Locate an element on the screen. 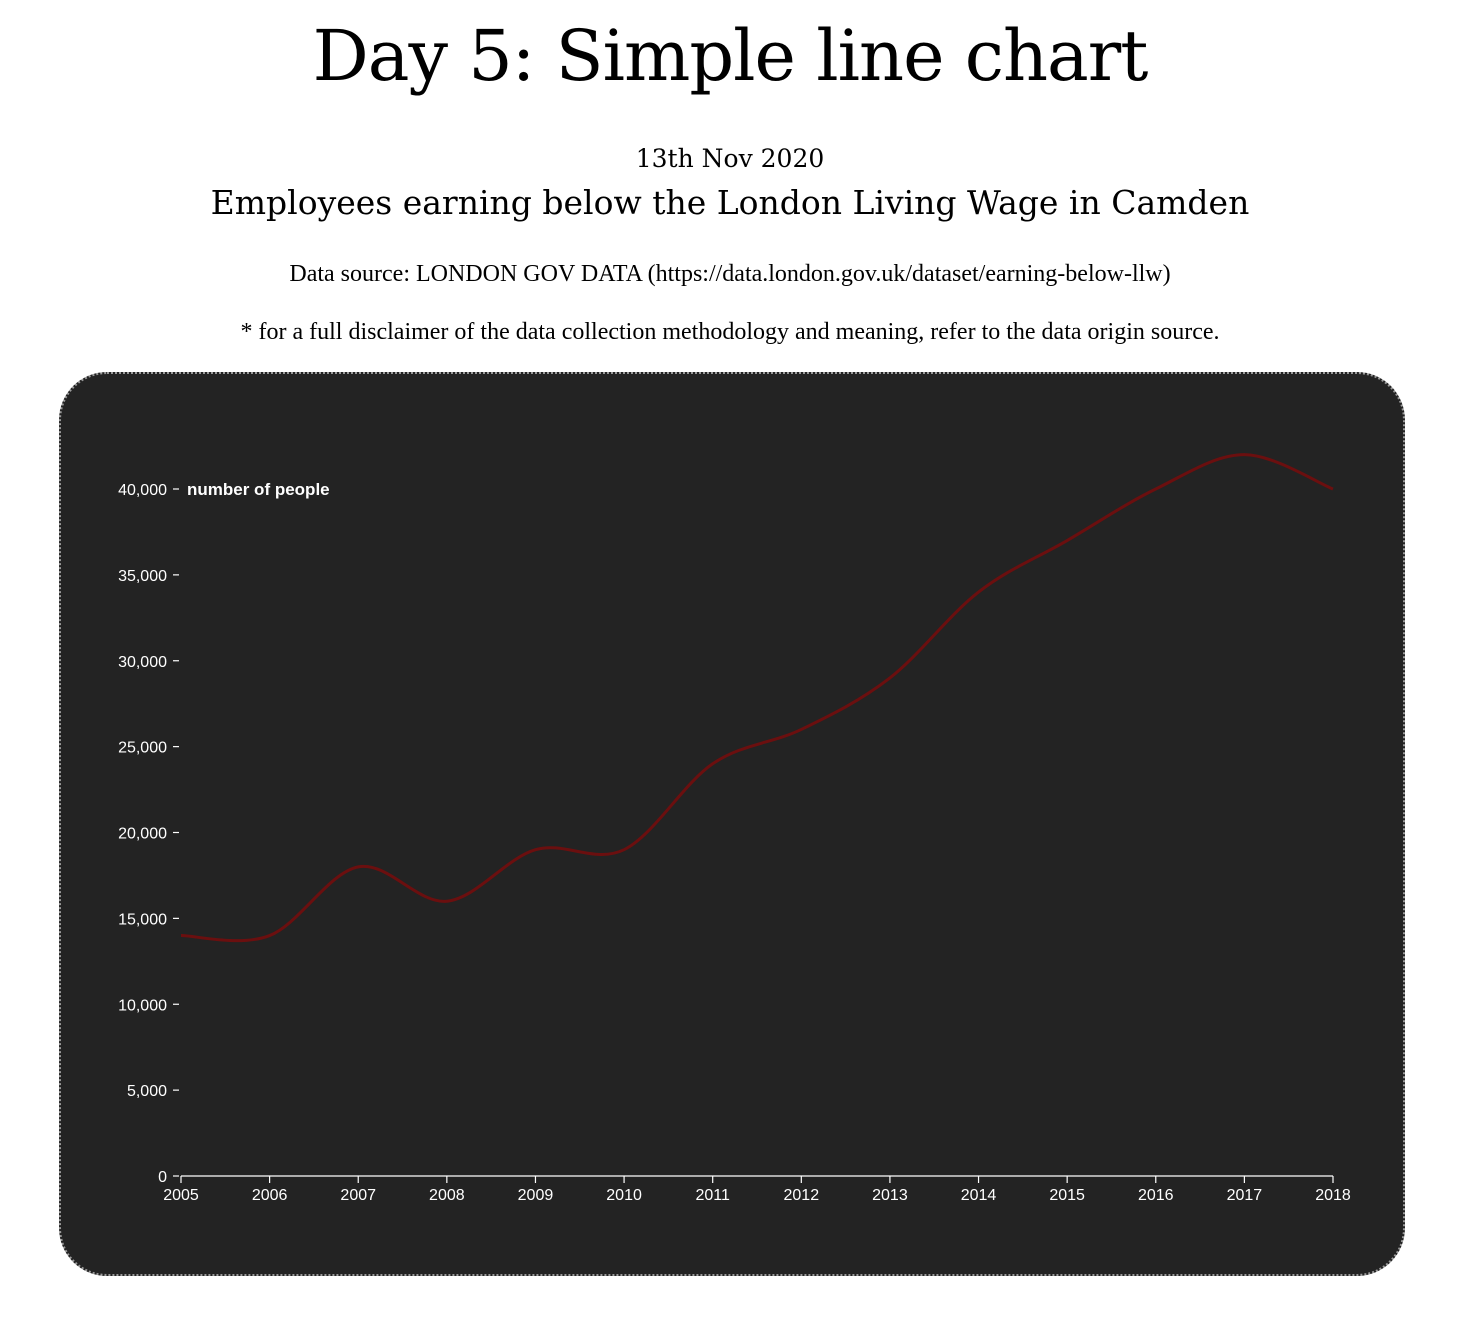 This screenshot has height=1322, width=1460. data-point-2010 is located at coordinates (624, 850).